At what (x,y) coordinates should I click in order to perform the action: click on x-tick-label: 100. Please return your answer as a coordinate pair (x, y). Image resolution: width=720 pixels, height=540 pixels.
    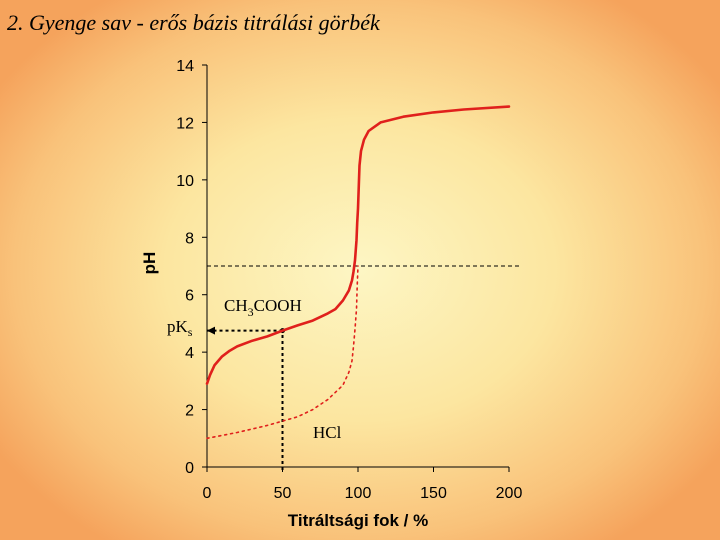
    Looking at the image, I should click on (358, 493).